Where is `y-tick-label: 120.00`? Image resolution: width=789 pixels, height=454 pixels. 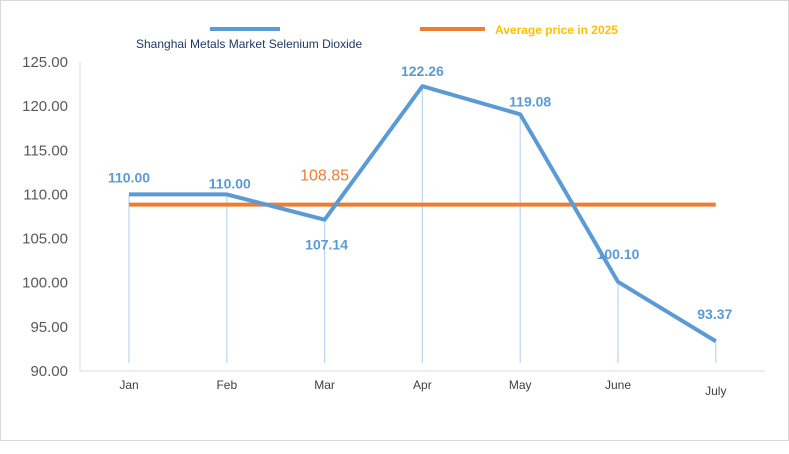
y-tick-label: 120.00 is located at coordinates (45, 106).